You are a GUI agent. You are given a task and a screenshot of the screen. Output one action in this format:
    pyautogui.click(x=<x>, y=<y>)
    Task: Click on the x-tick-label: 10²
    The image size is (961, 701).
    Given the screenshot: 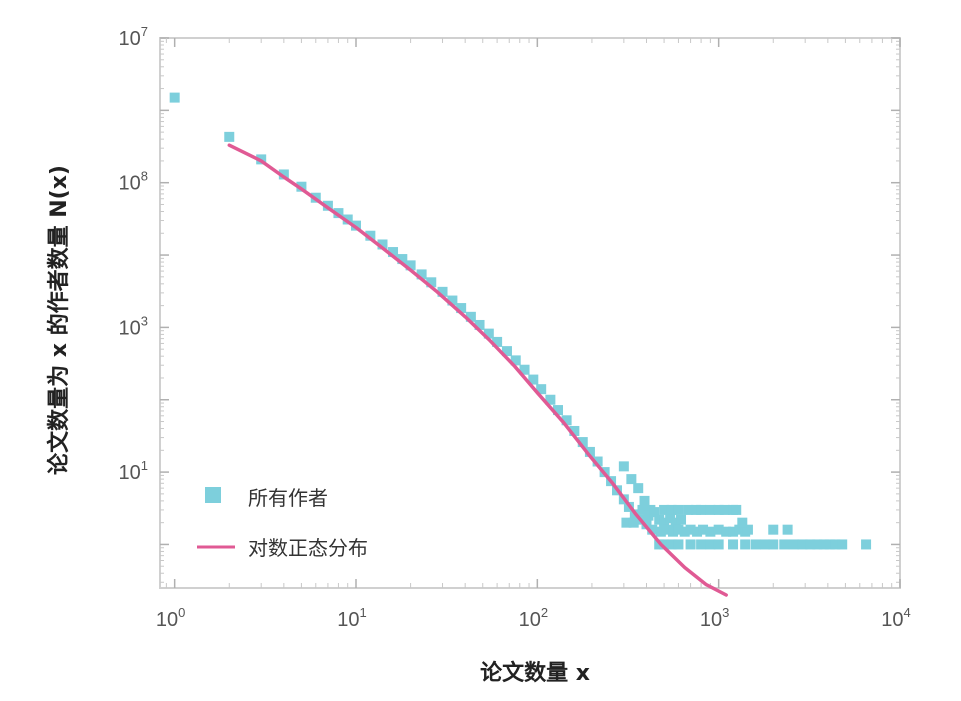 What is the action you would take?
    pyautogui.click(x=533, y=618)
    